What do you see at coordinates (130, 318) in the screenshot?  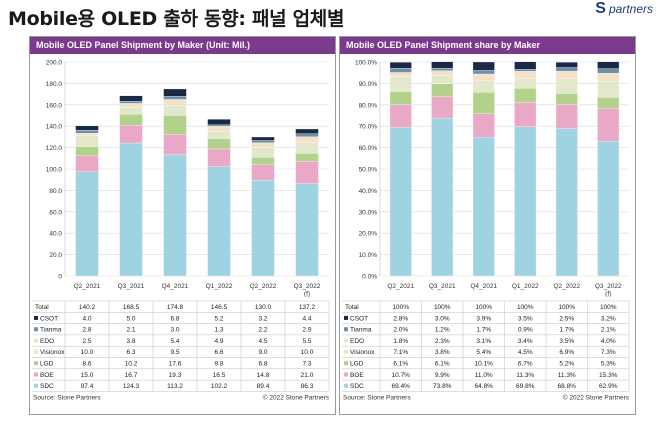 I see `table-cell: 5.0` at bounding box center [130, 318].